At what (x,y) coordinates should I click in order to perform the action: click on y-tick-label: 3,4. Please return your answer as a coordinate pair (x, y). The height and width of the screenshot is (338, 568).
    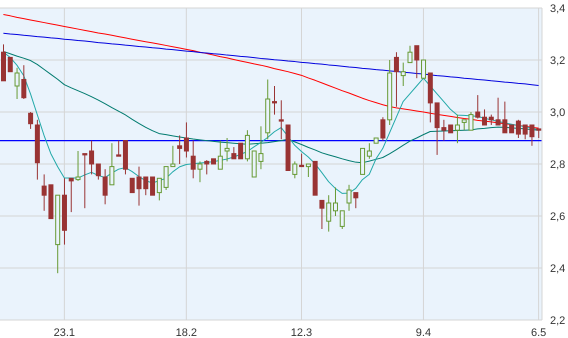
    Looking at the image, I should click on (558, 8).